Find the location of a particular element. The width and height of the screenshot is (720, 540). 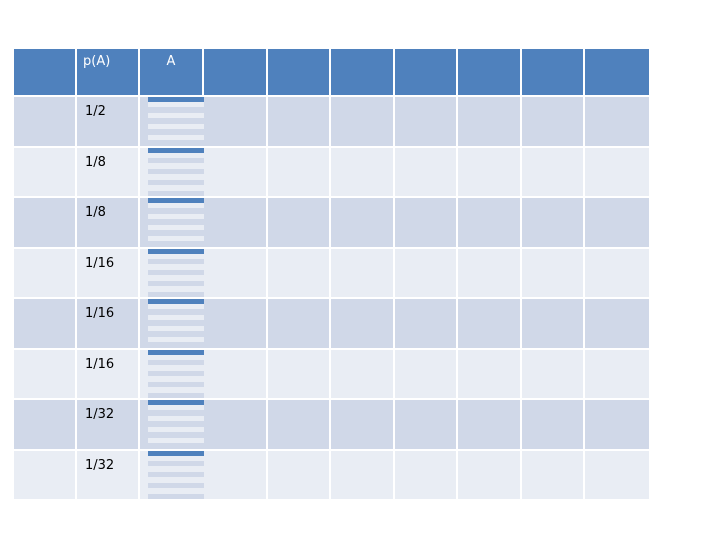

probability-value: 1/32 is located at coordinates (100, 414).